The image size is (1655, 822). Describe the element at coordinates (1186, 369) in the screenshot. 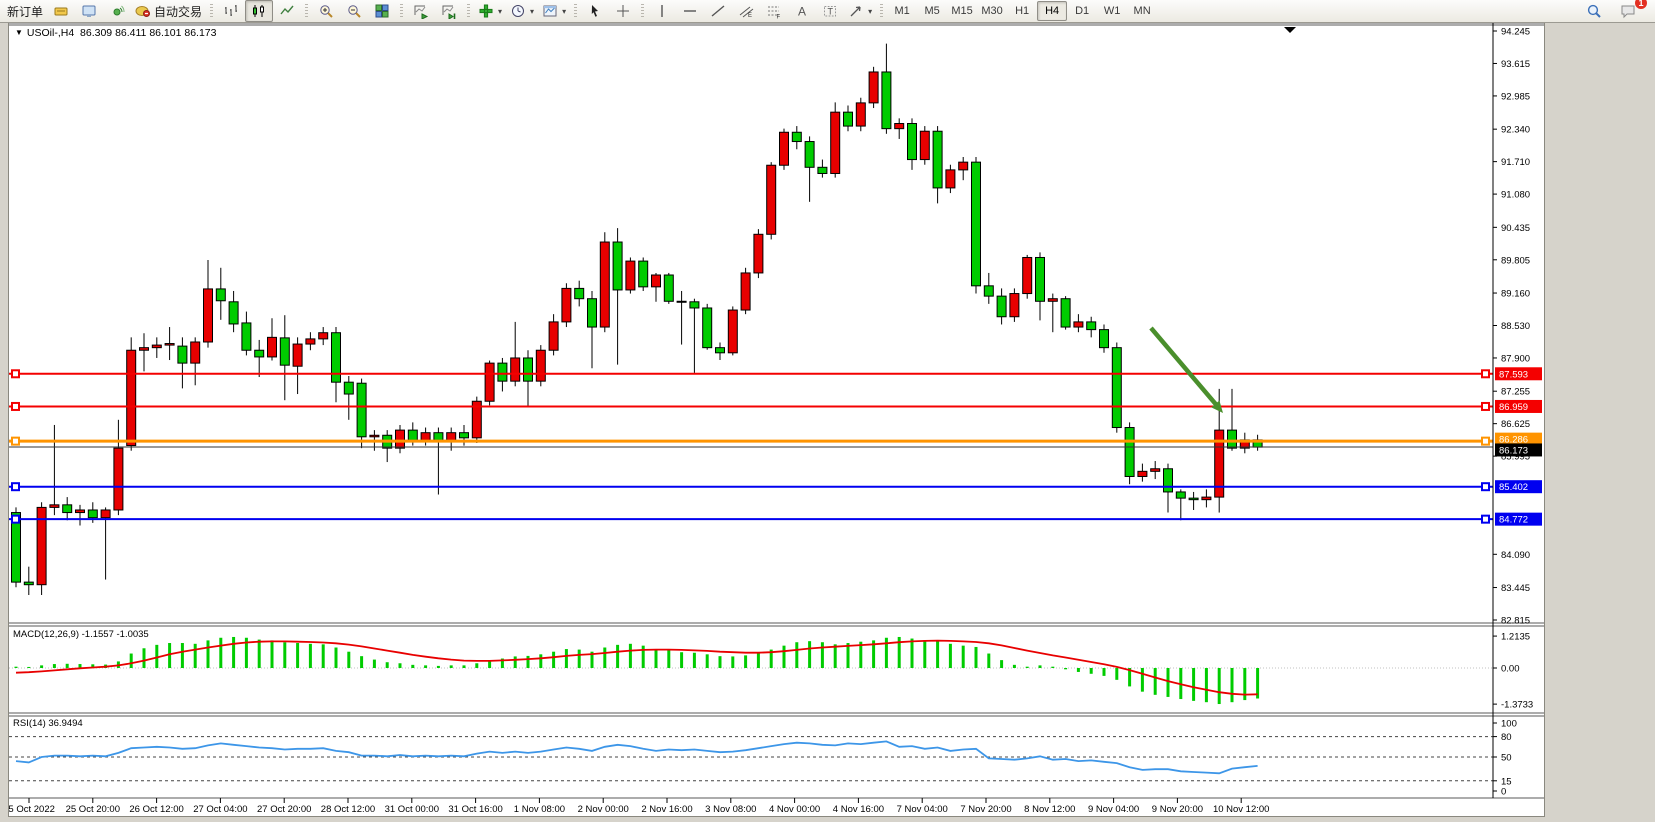

I see `arrow-annotation` at that location.